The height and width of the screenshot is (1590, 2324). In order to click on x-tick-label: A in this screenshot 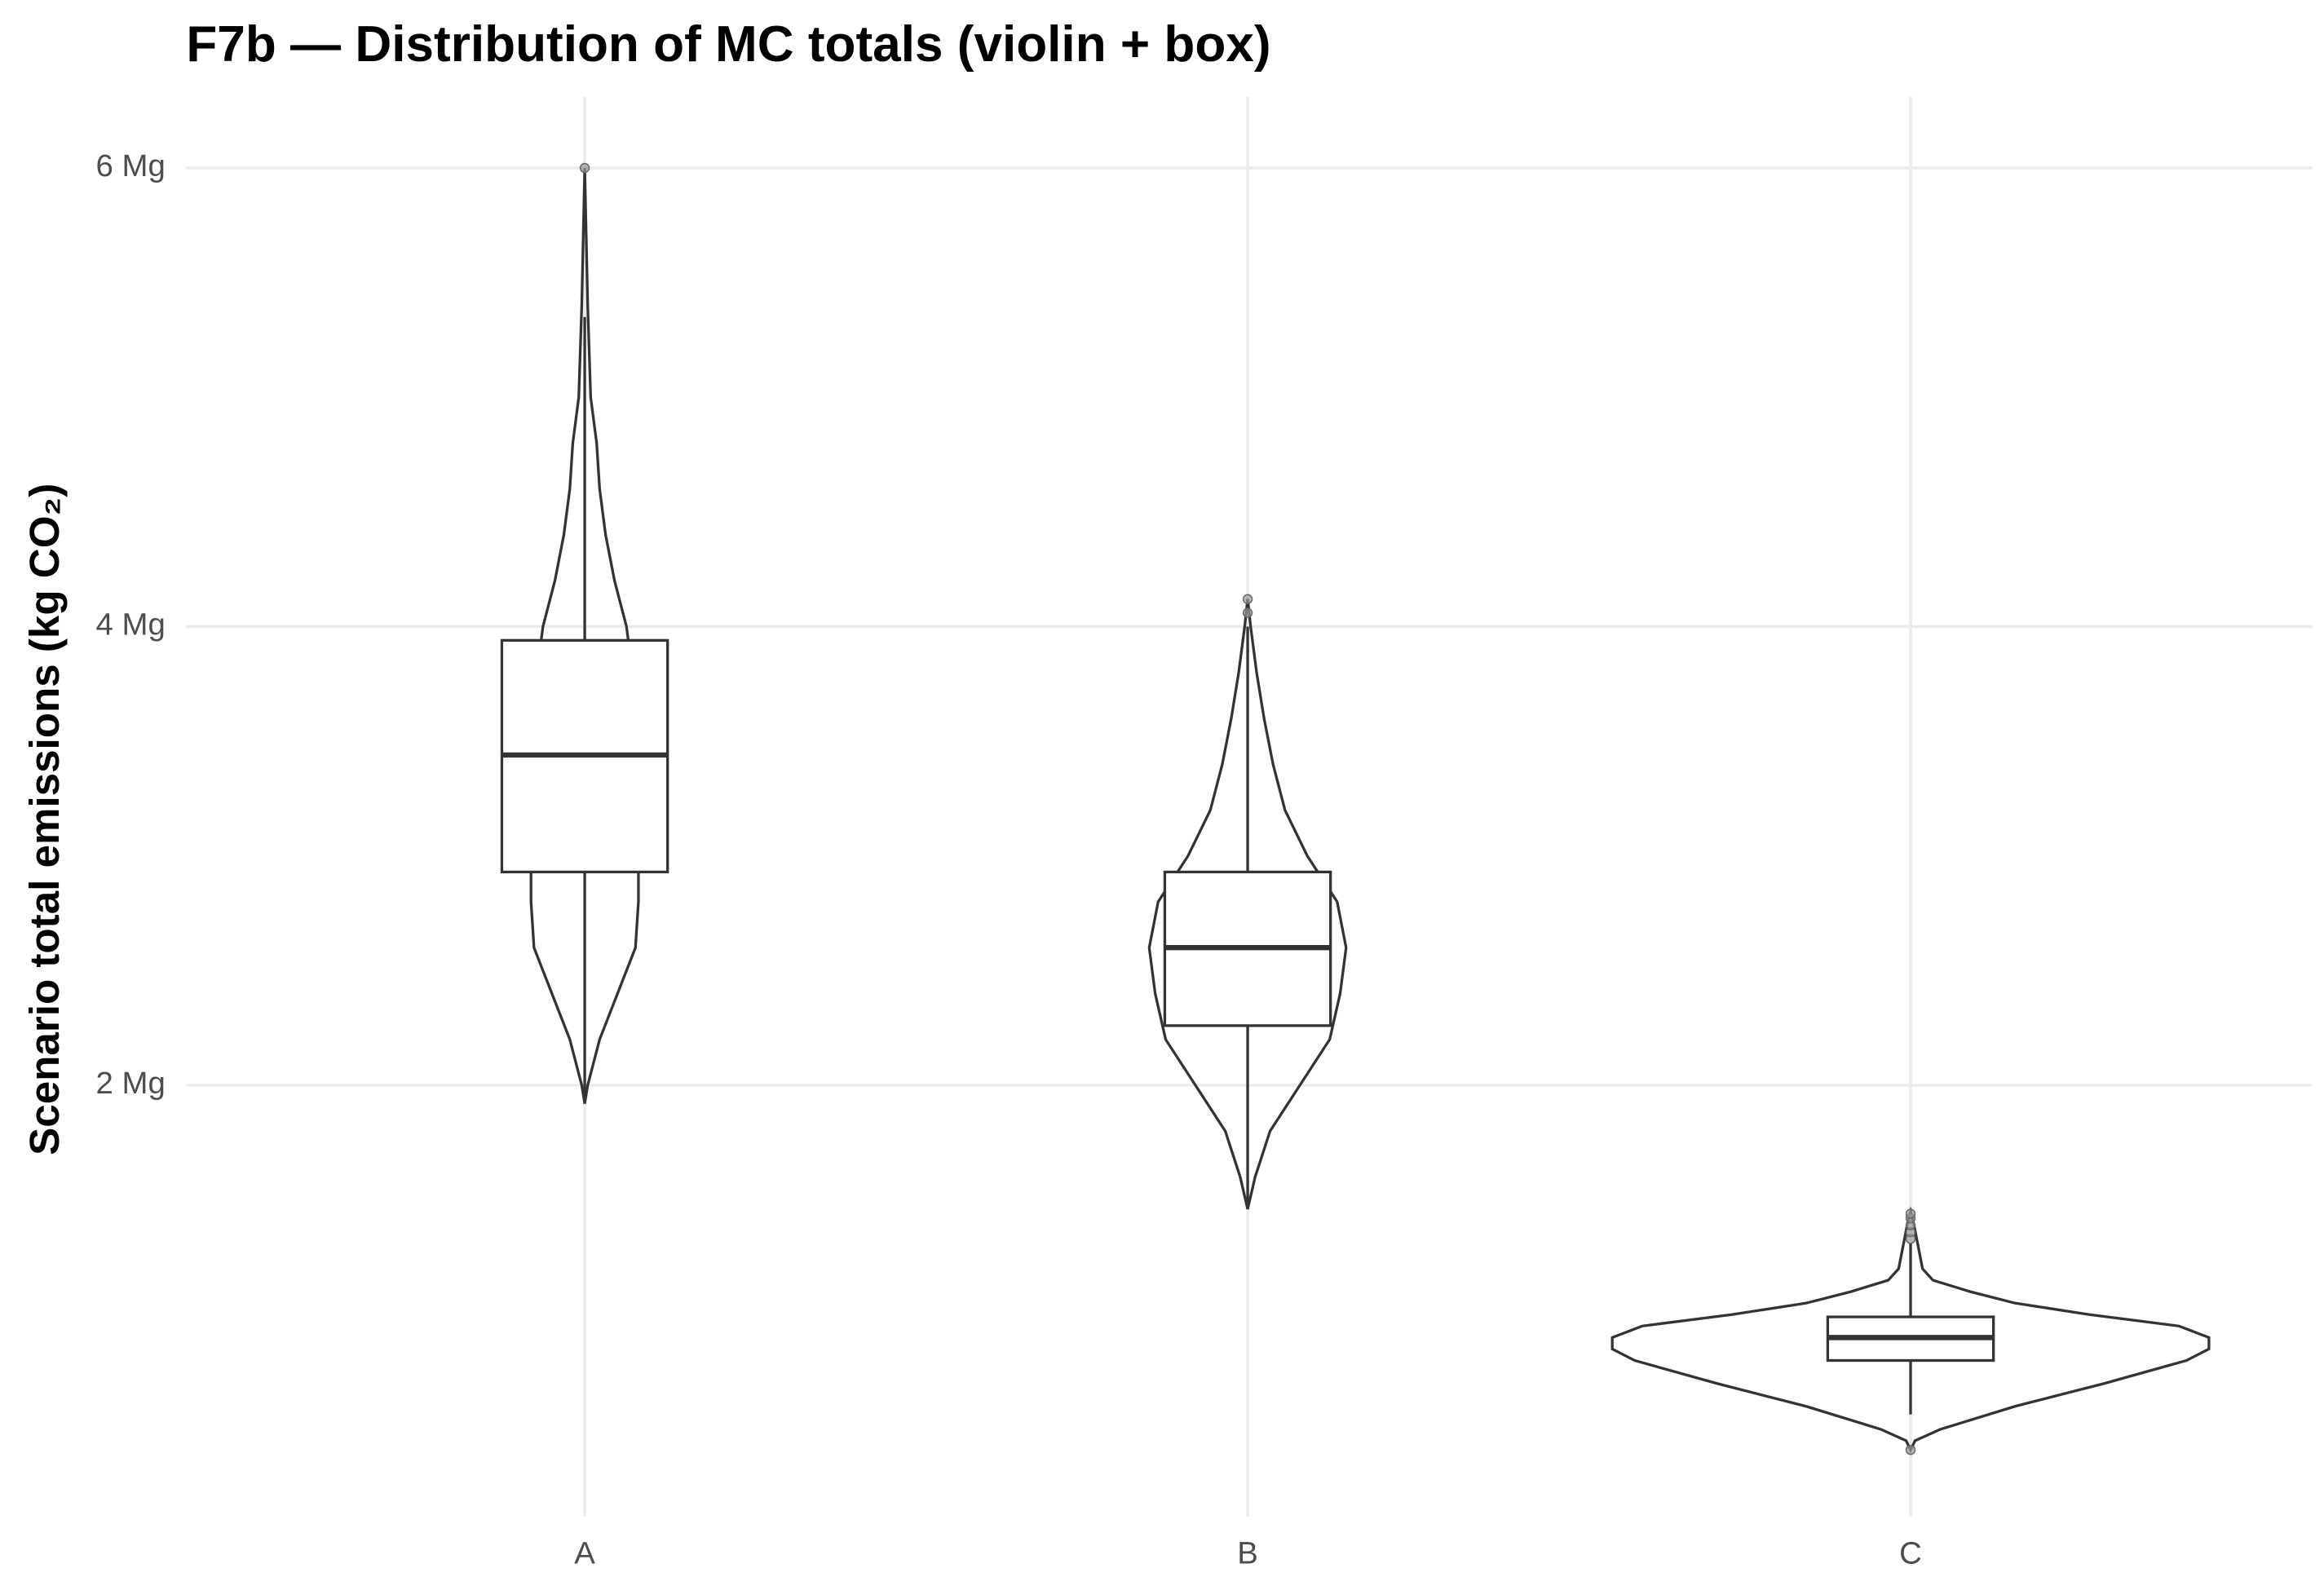, I will do `click(584, 1552)`.